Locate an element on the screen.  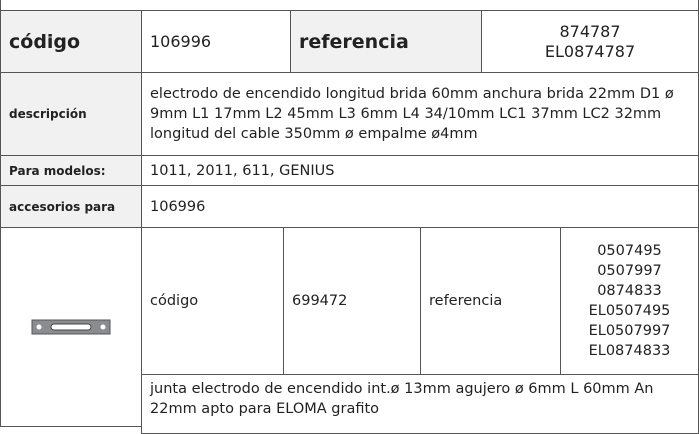
referencia: 0874833 is located at coordinates (629, 291).